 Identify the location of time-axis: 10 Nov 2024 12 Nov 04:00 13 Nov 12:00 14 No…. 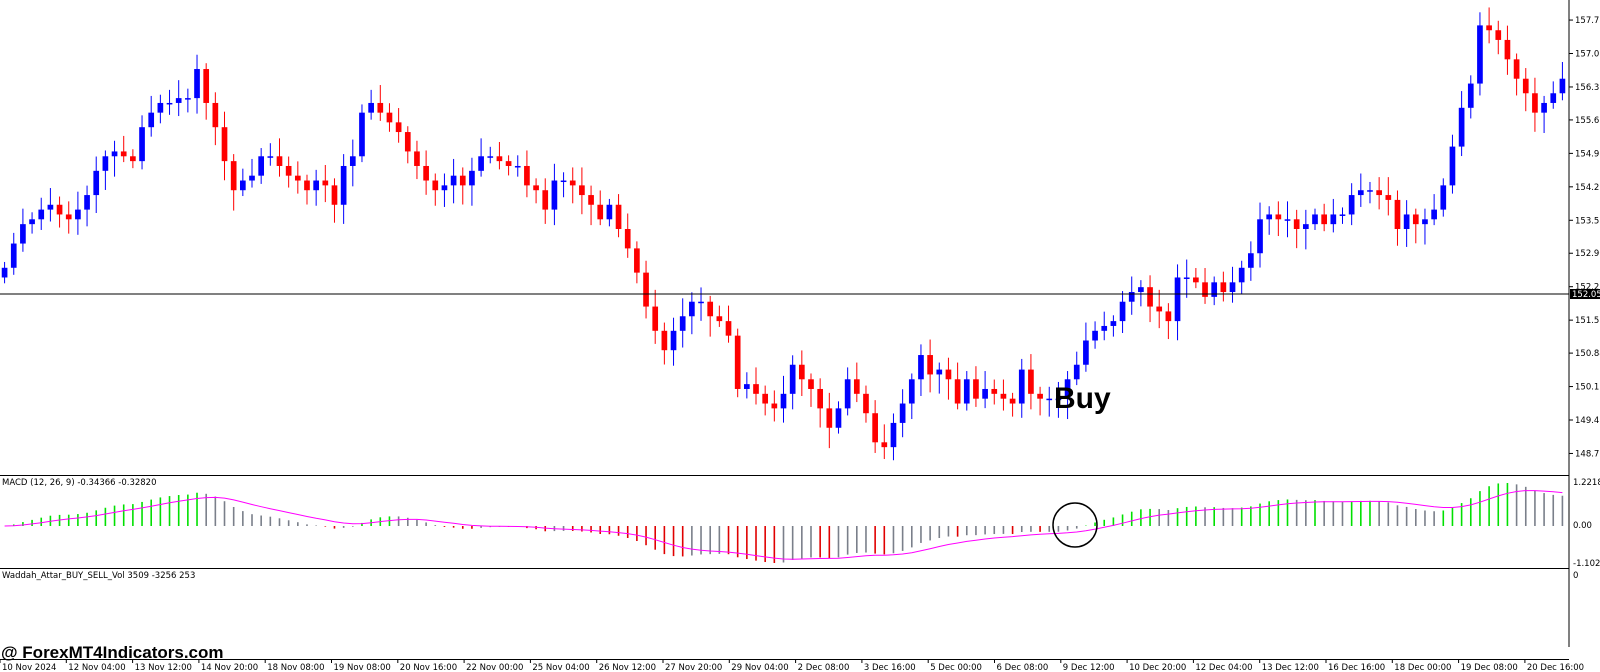
(792, 665).